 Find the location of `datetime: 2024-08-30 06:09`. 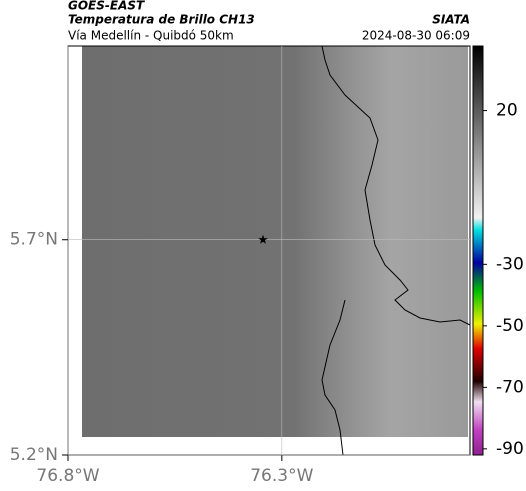

datetime: 2024-08-30 06:09 is located at coordinates (416, 36).